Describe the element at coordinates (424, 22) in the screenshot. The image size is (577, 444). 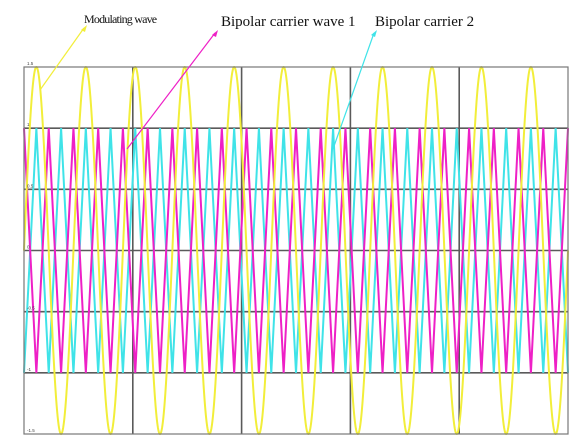
I see `annotation-label-carrier2: Bipolar carrier 2` at that location.